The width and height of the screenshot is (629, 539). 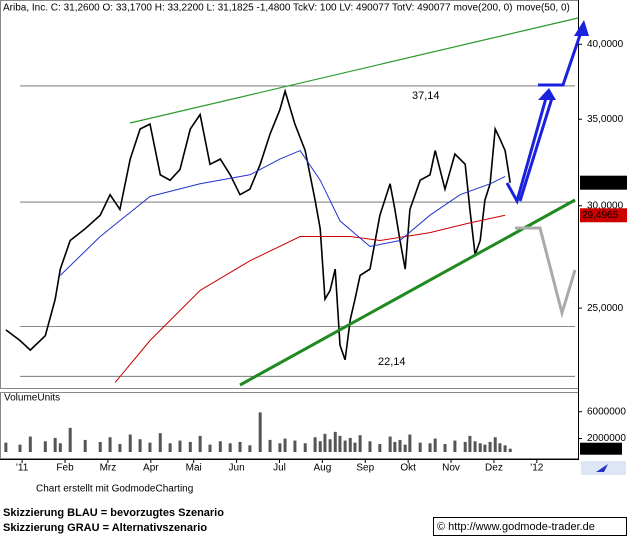 I want to click on x-tick-label: Jul, so click(x=279, y=468).